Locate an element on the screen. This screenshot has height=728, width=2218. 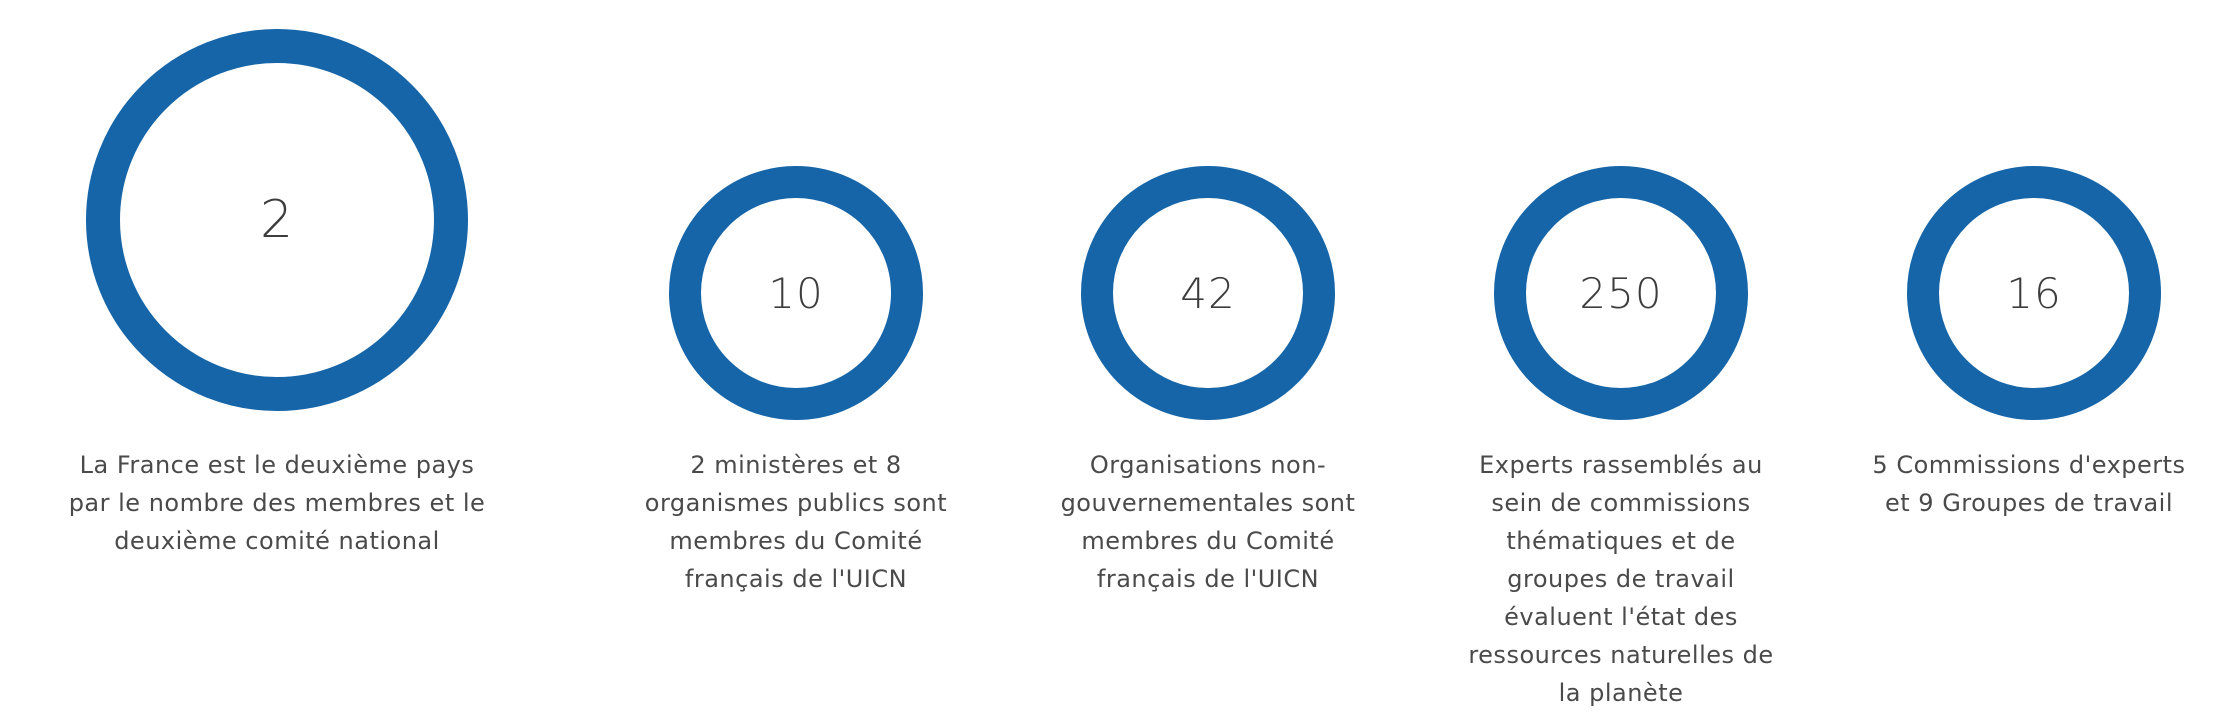
stat-ring: 42 is located at coordinates (1208, 293).